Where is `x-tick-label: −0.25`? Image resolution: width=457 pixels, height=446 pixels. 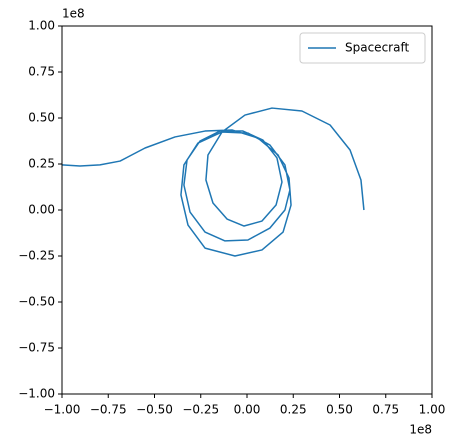
x-tick-label: −0.25 is located at coordinates (200, 410).